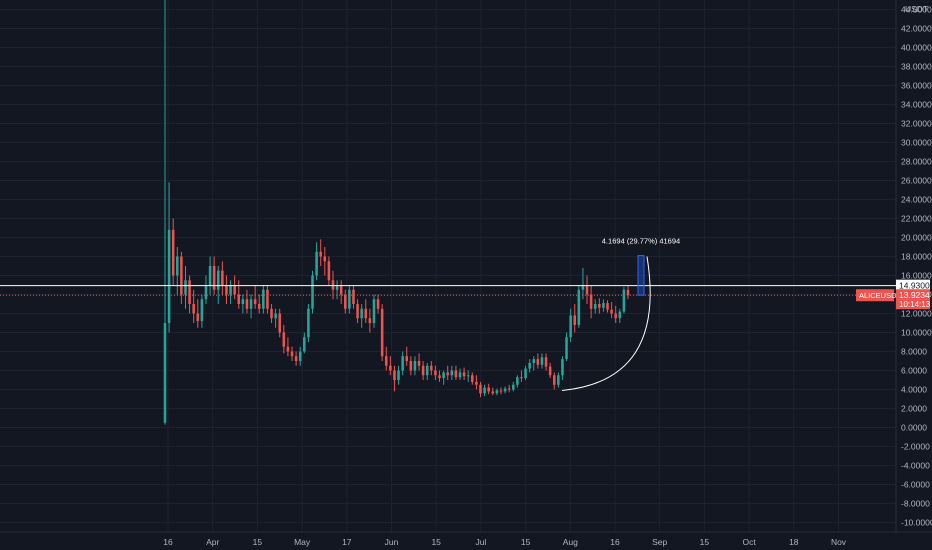 Image resolution: width=932 pixels, height=550 pixels. Describe the element at coordinates (212, 542) in the screenshot. I see `time-tick-label: Apr` at that location.